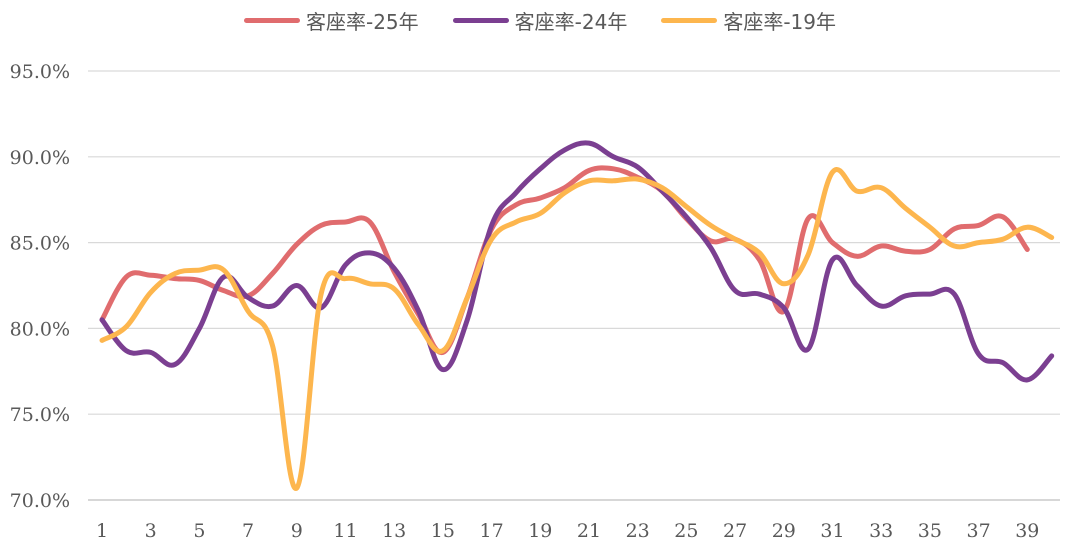  Describe the element at coordinates (589, 531) in the screenshot. I see `x-tick-label: 21` at that location.